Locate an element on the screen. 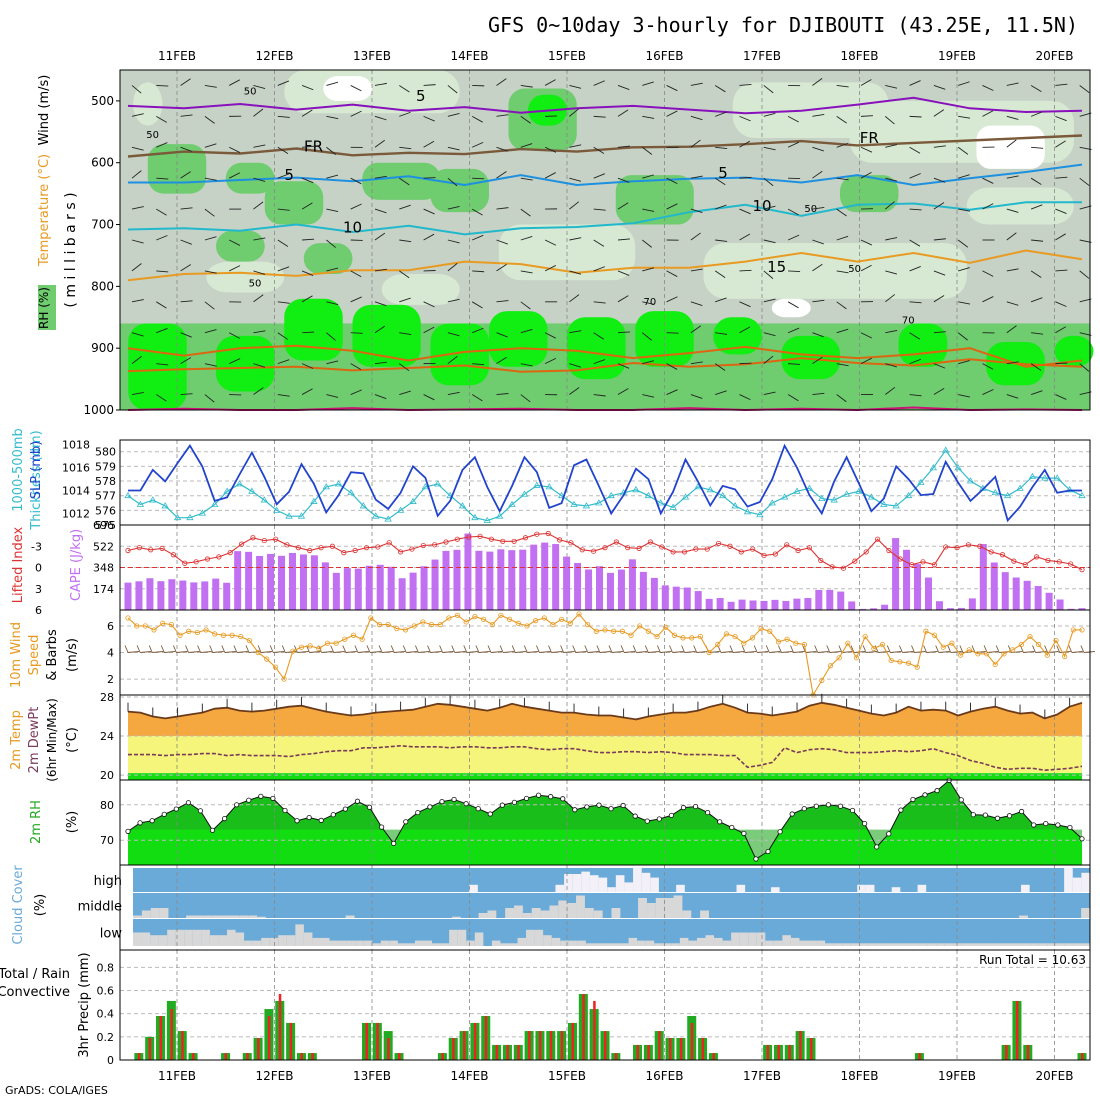 The width and height of the screenshot is (1100, 1100). contour-label: 5 is located at coordinates (289, 175).